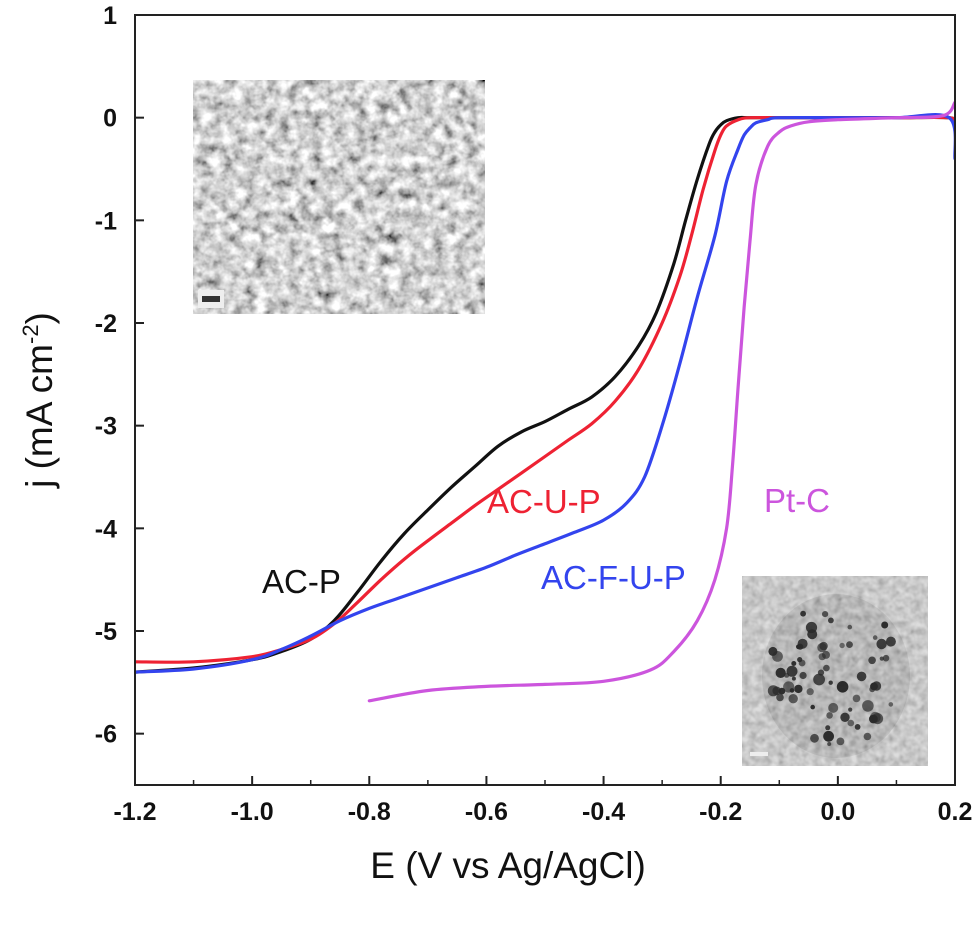 Image resolution: width=980 pixels, height=926 pixels. I want to click on series-label-ac-p: AC-P, so click(301, 581).